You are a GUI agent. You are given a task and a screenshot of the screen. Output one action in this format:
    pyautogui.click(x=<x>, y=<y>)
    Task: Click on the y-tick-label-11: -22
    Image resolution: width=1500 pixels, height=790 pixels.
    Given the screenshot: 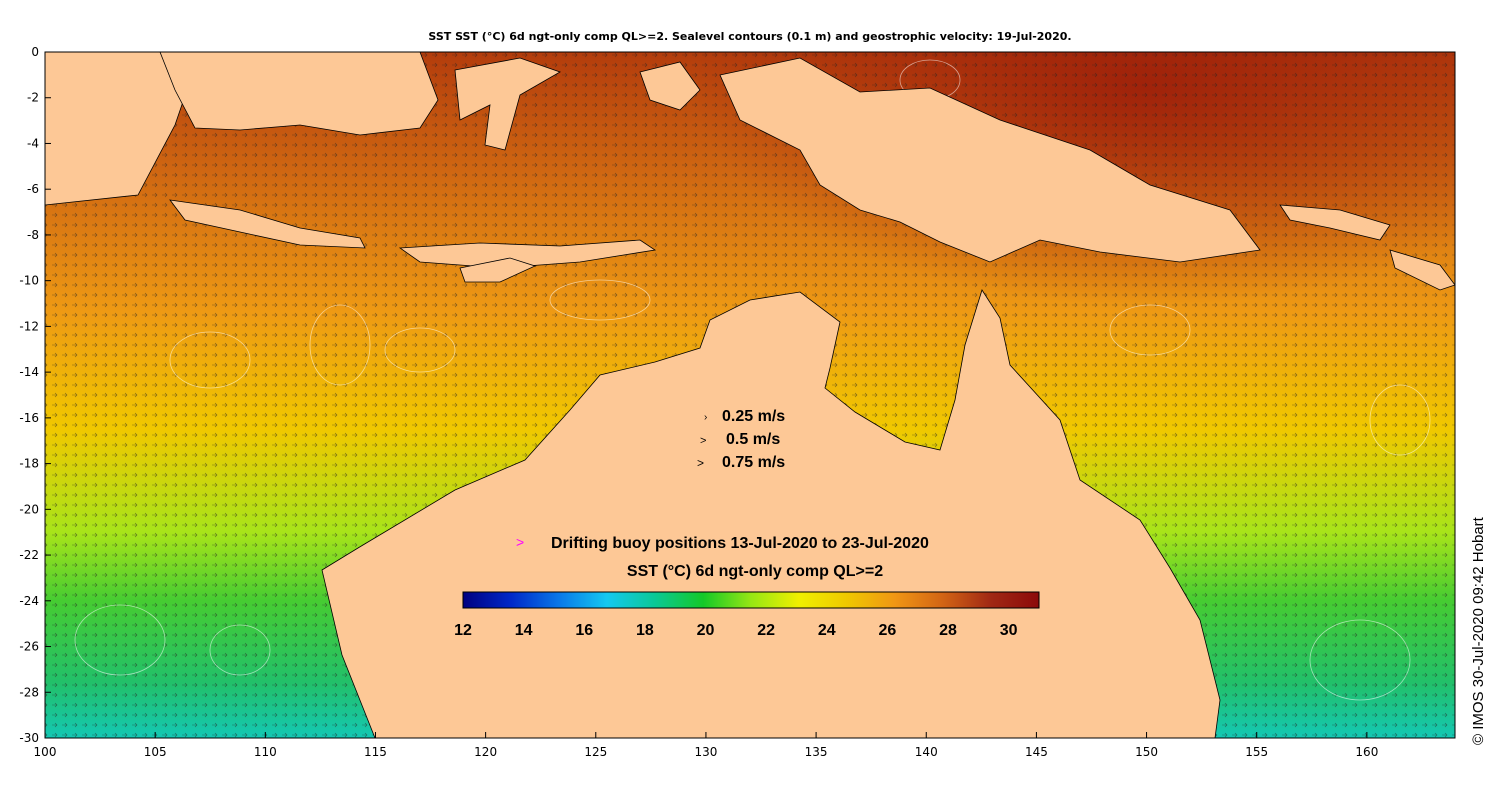 What is the action you would take?
    pyautogui.click(x=29, y=555)
    